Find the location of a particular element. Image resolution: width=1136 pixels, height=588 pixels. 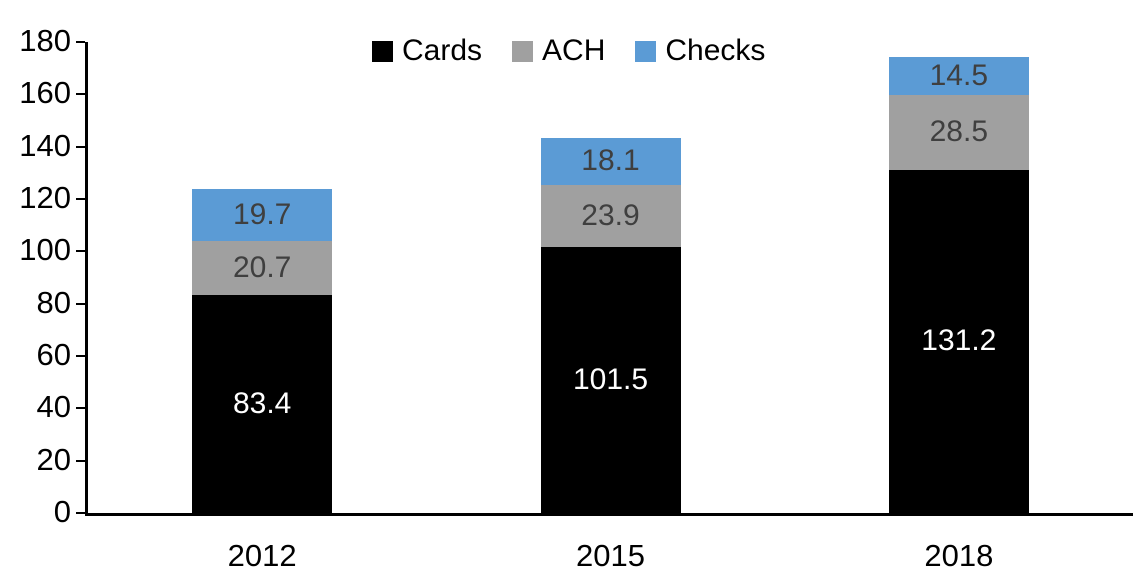

y-tick-label: 180 is located at coordinates (45, 40).